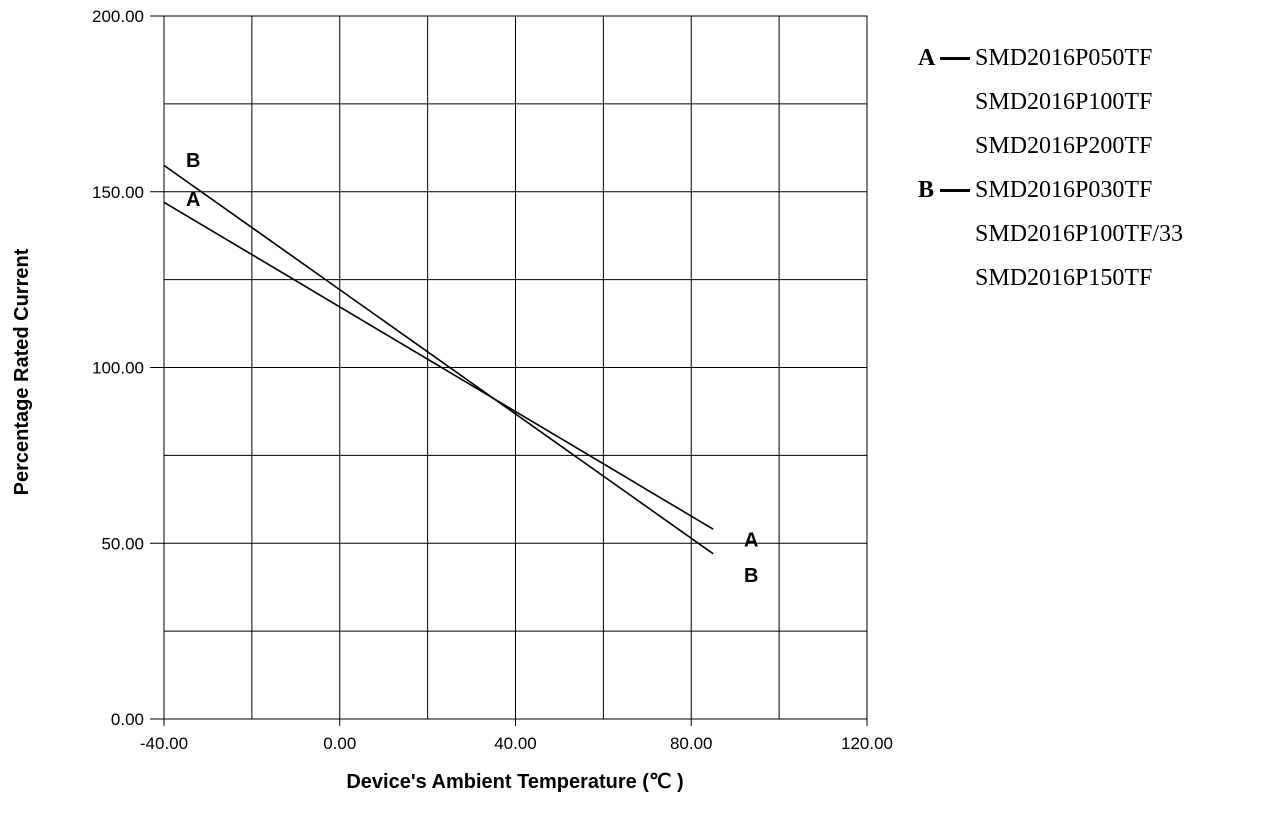 This screenshot has height=823, width=1272. I want to click on legend-row-a3: SMD2016P200TF, so click(1050, 146).